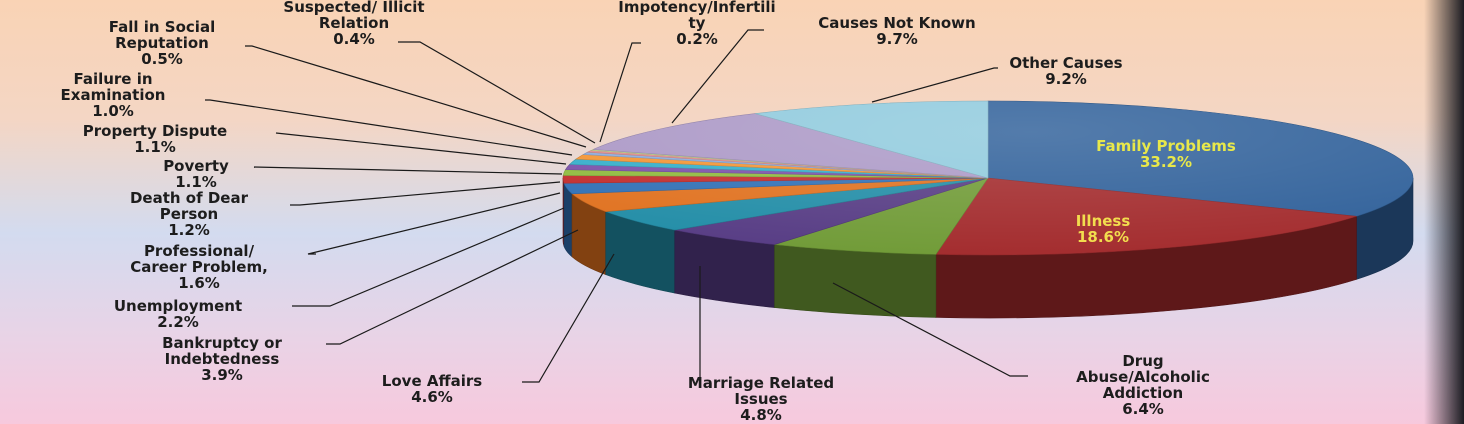 The width and height of the screenshot is (1464, 424). What do you see at coordinates (155, 131) in the screenshot?
I see `slice-label-name: Property Dispute` at bounding box center [155, 131].